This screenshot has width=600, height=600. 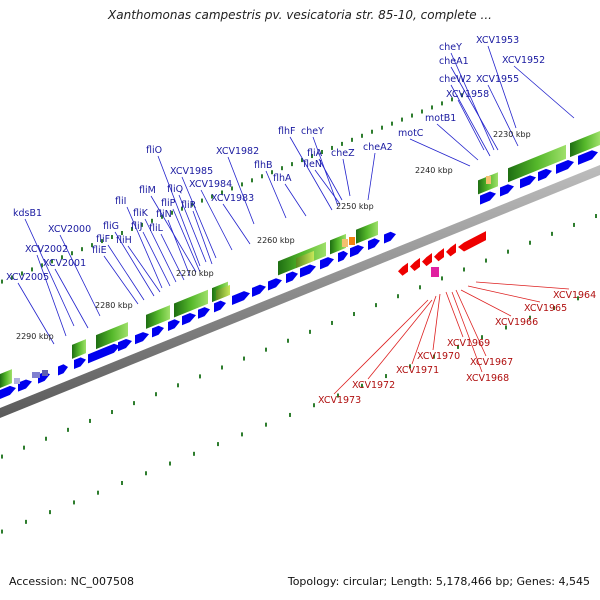 I want to click on kbp-tick-label: 2290 kbp, so click(x=35, y=336).